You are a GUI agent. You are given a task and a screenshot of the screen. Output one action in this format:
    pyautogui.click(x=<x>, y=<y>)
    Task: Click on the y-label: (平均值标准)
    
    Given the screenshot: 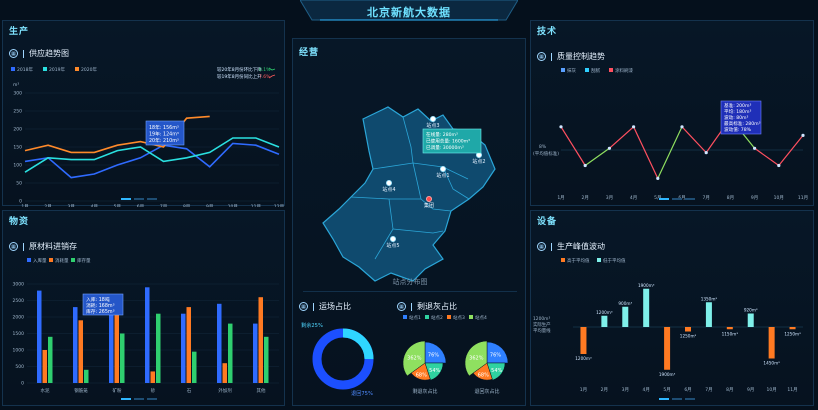 What is the action you would take?
    pyautogui.click(x=546, y=153)
    